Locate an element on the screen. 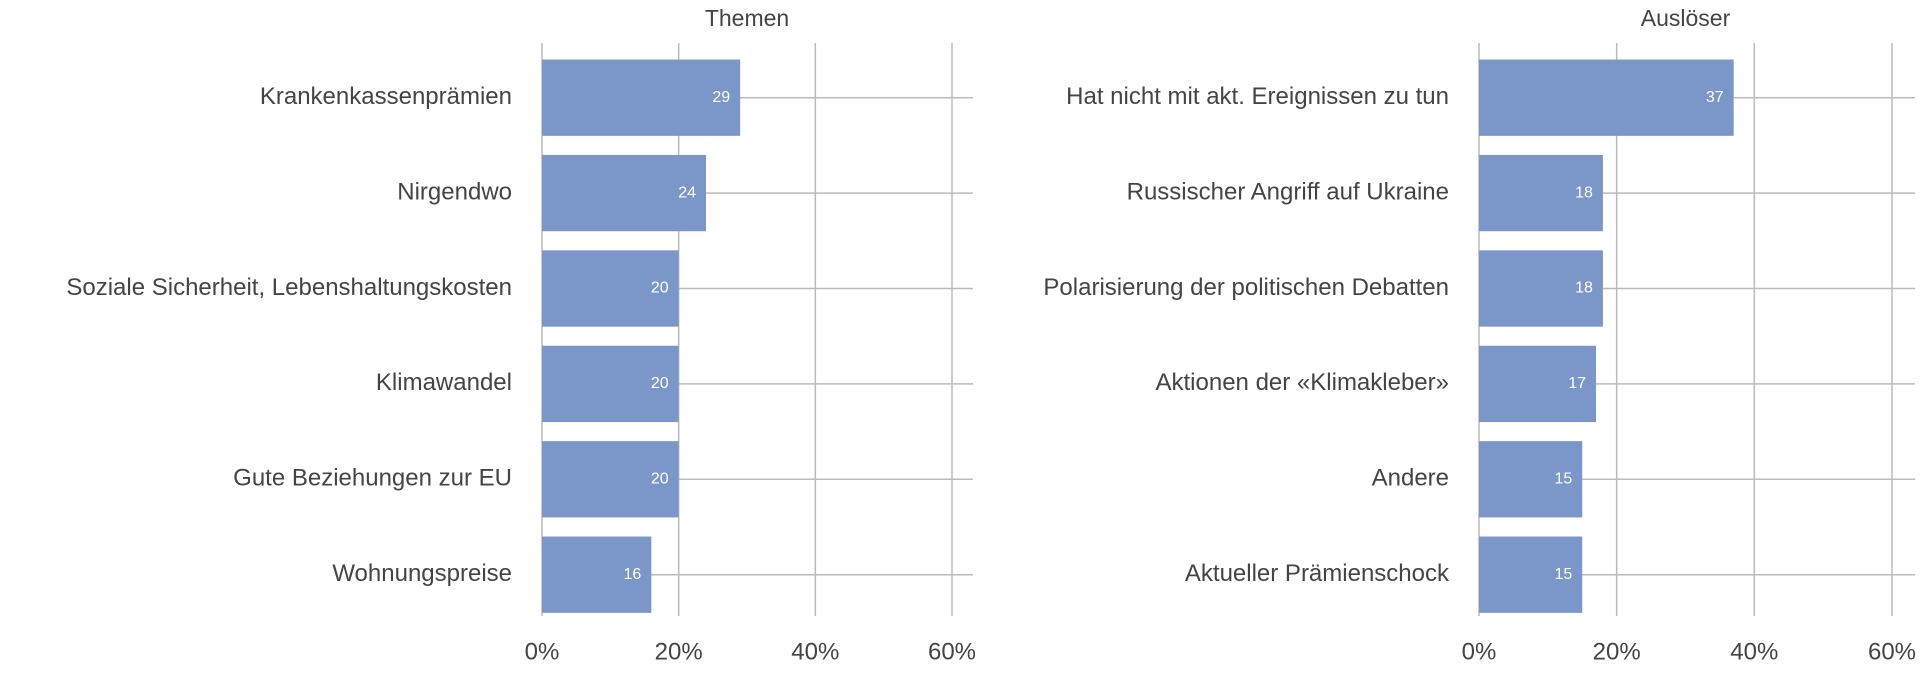  chart-title: Auslöser is located at coordinates (1686, 18).